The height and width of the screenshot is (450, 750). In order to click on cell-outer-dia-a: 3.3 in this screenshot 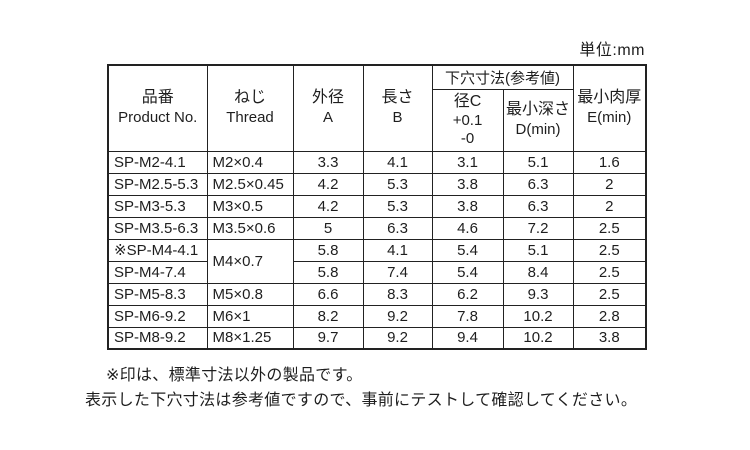, I will do `click(328, 162)`.